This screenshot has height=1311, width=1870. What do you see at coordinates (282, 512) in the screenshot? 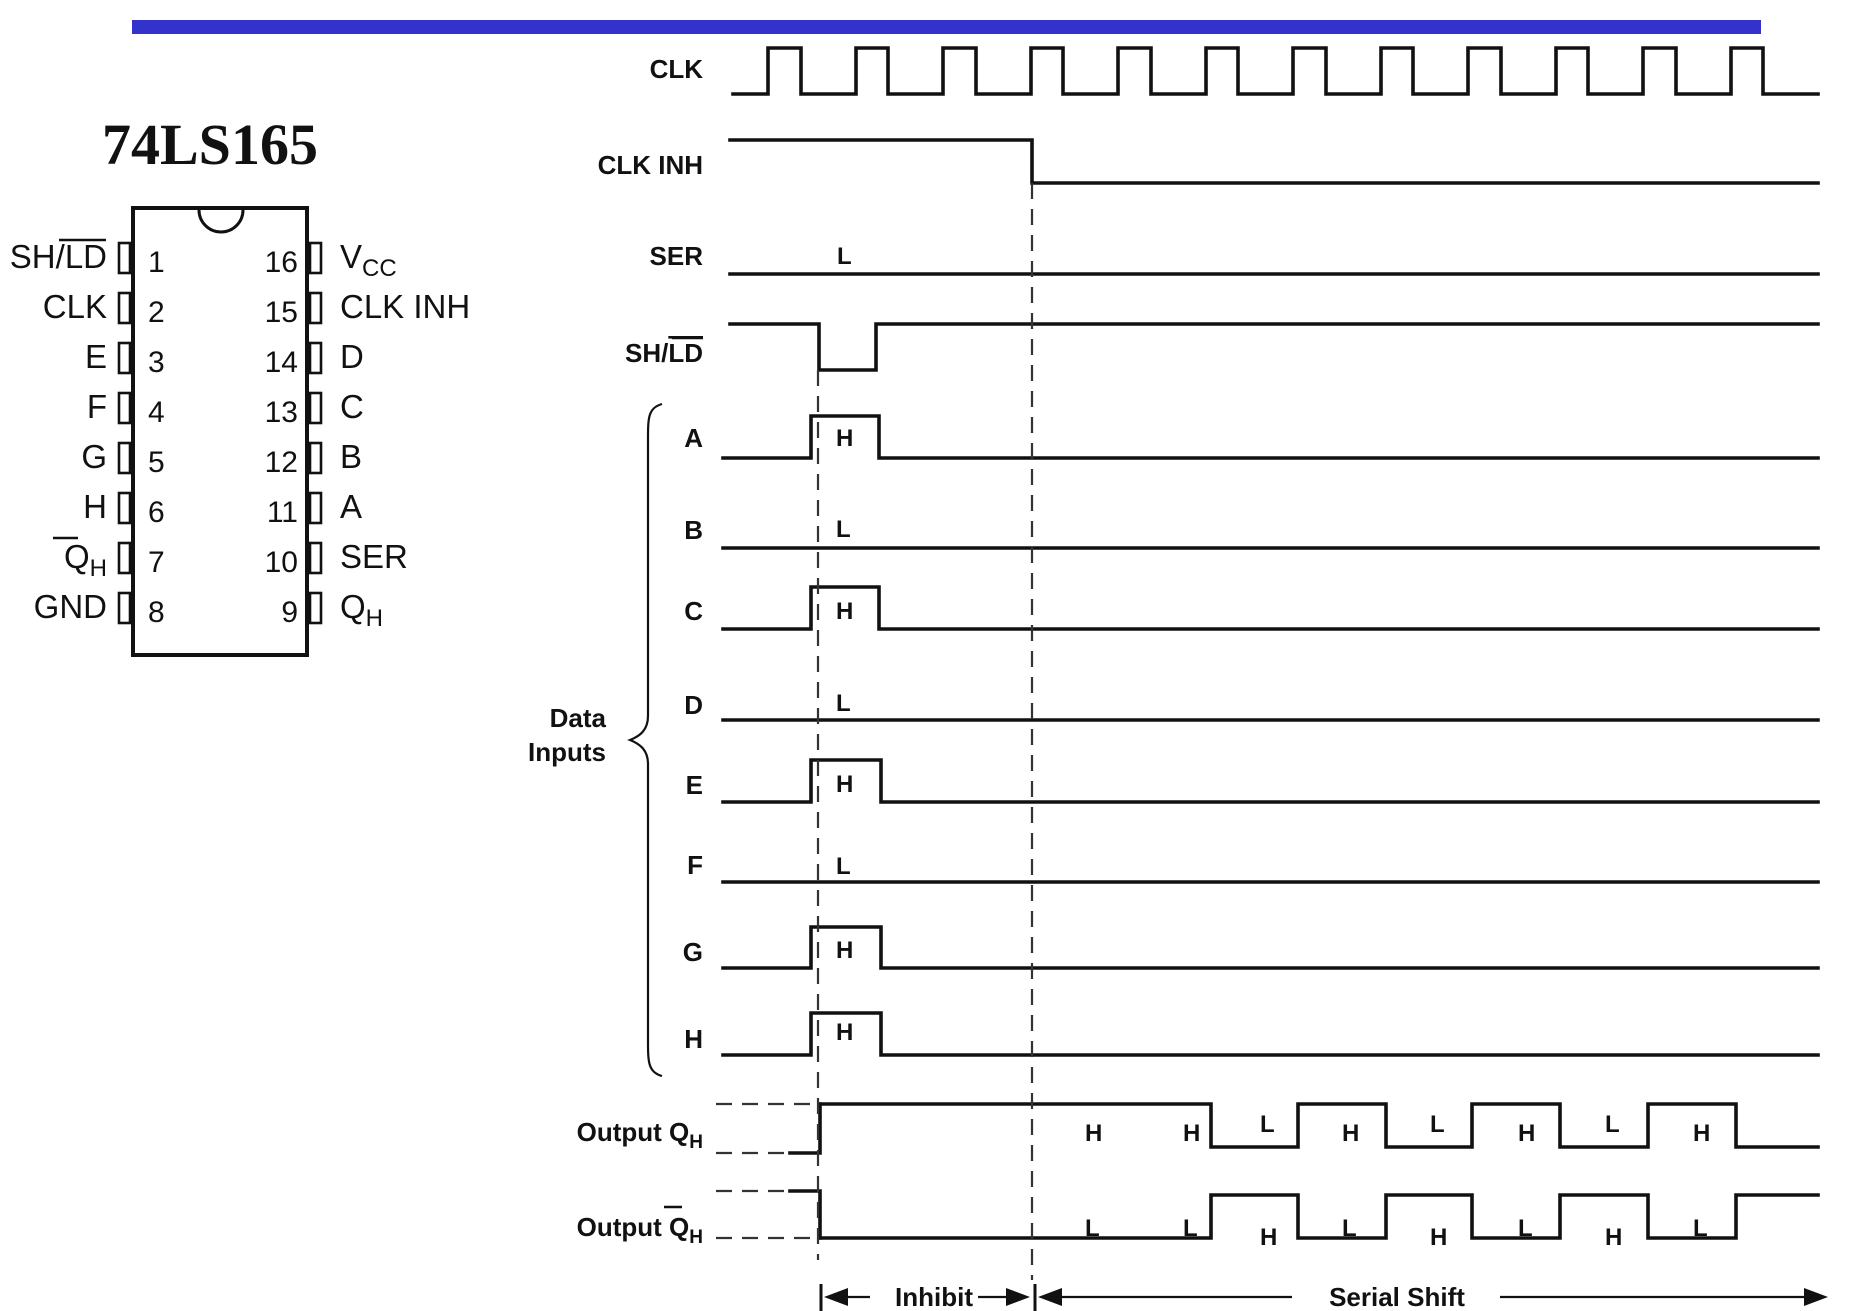
I see `chip-pin-number-11: 11` at bounding box center [282, 512].